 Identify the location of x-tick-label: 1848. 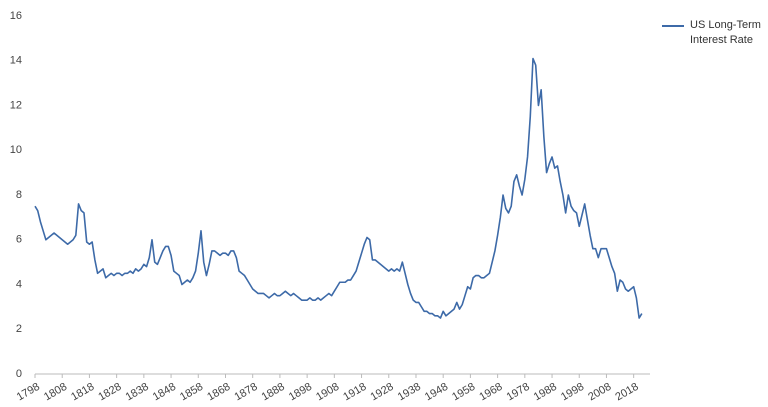
(164, 392).